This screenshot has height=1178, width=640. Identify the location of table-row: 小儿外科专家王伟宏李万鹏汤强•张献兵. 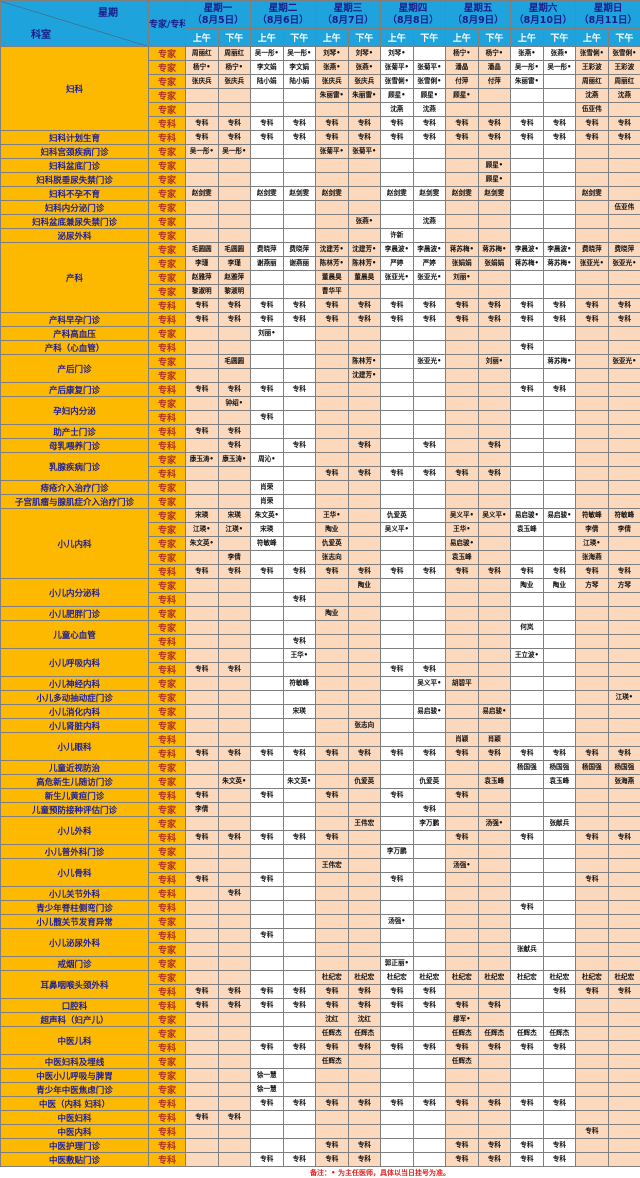
(320, 824).